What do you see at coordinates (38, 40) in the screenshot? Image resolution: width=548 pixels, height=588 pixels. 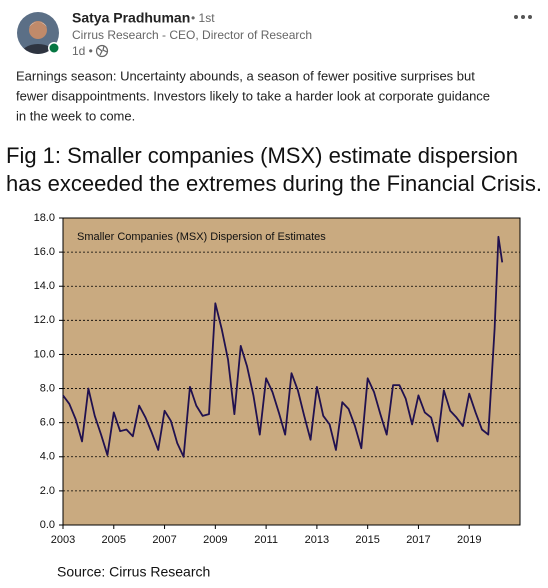 I see `avatar` at bounding box center [38, 40].